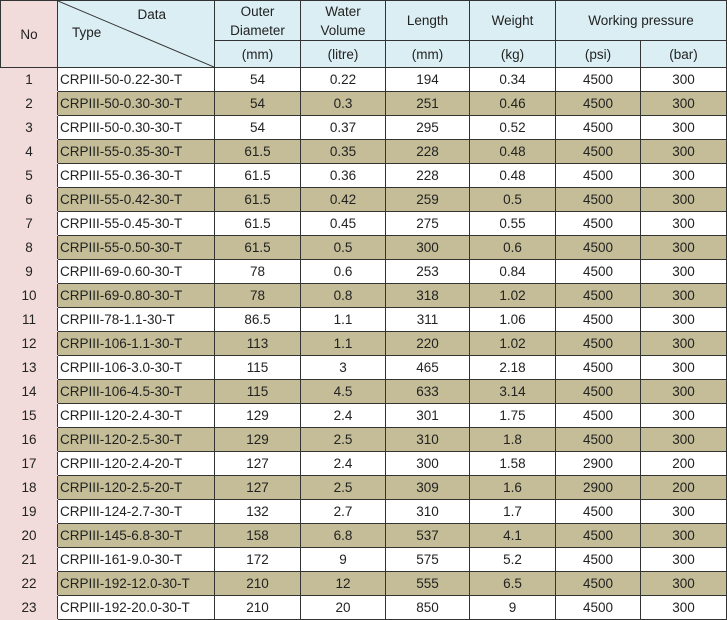 The height and width of the screenshot is (620, 727). Describe the element at coordinates (512, 439) in the screenshot. I see `weight-cell: 1.8` at that location.